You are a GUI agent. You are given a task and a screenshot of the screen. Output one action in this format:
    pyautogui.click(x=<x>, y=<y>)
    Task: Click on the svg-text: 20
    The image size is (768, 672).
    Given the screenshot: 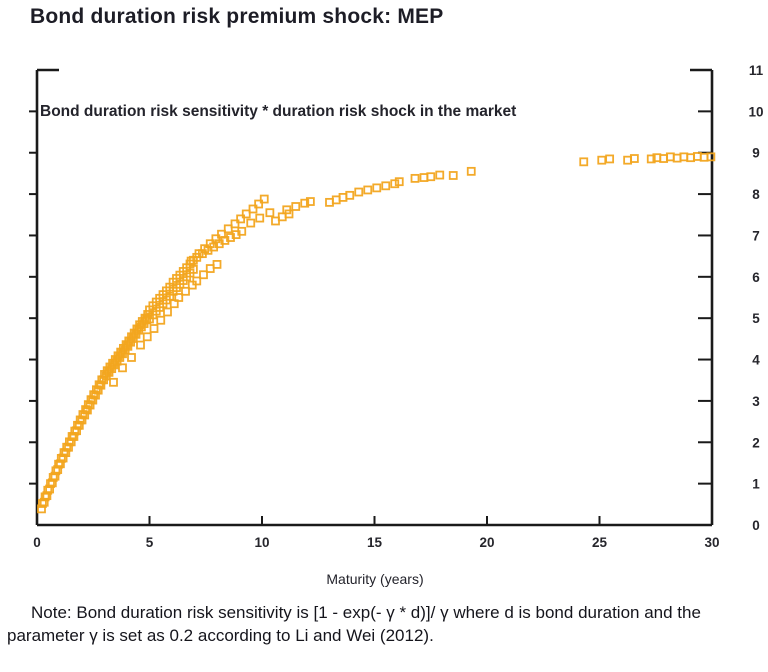 What is the action you would take?
    pyautogui.click(x=486, y=542)
    